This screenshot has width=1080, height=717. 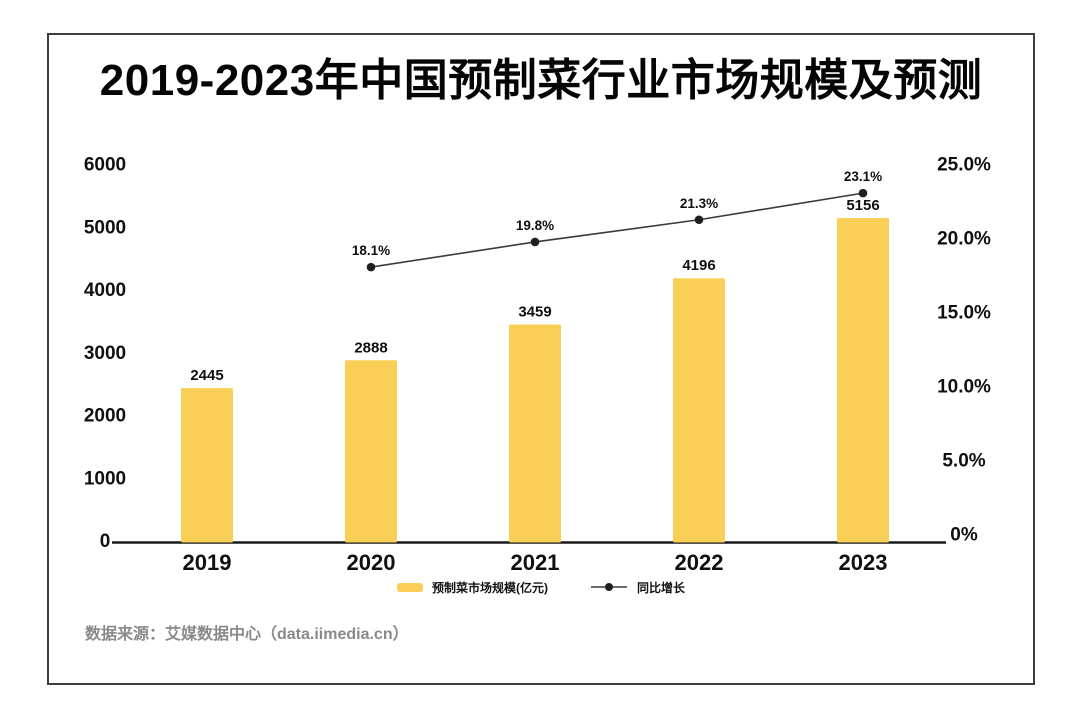 What do you see at coordinates (105, 416) in the screenshot?
I see `y-axis-left-tick-label: 2000` at bounding box center [105, 416].